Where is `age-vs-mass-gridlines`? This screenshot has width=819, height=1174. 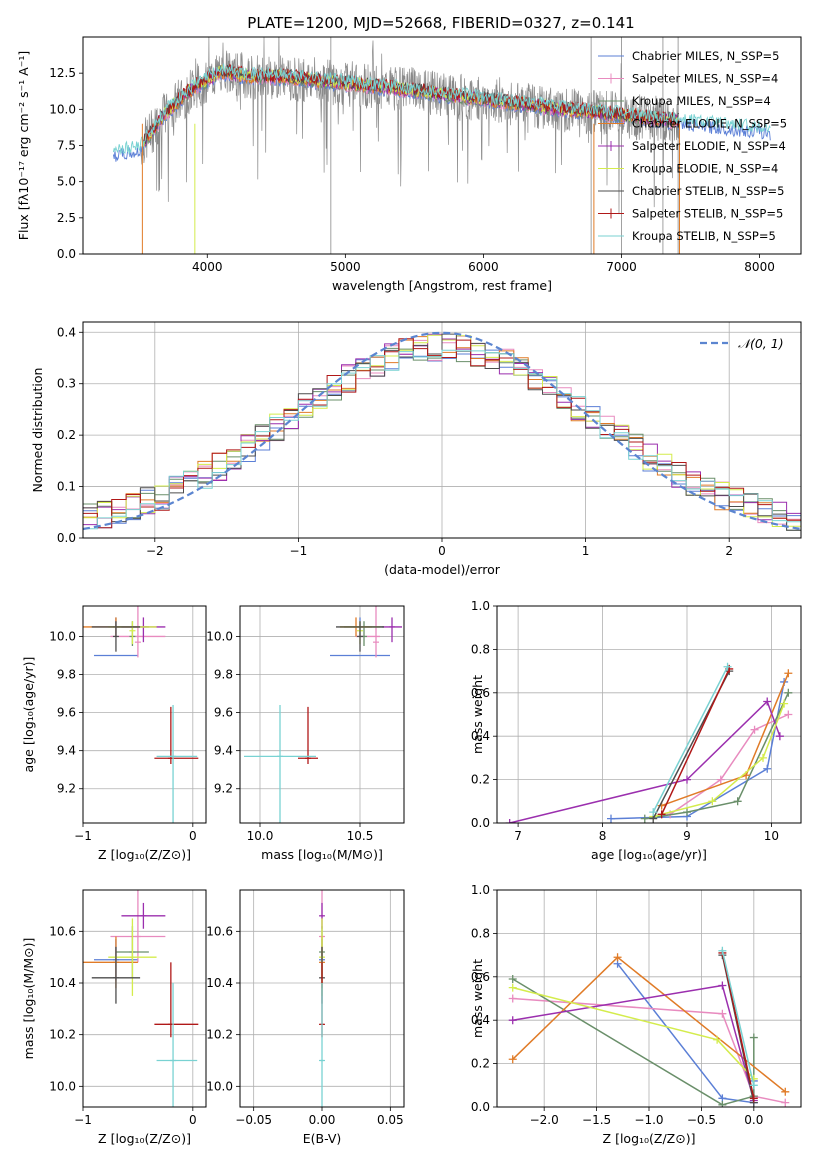 age-vs-mass-gridlines is located at coordinates (322, 714).